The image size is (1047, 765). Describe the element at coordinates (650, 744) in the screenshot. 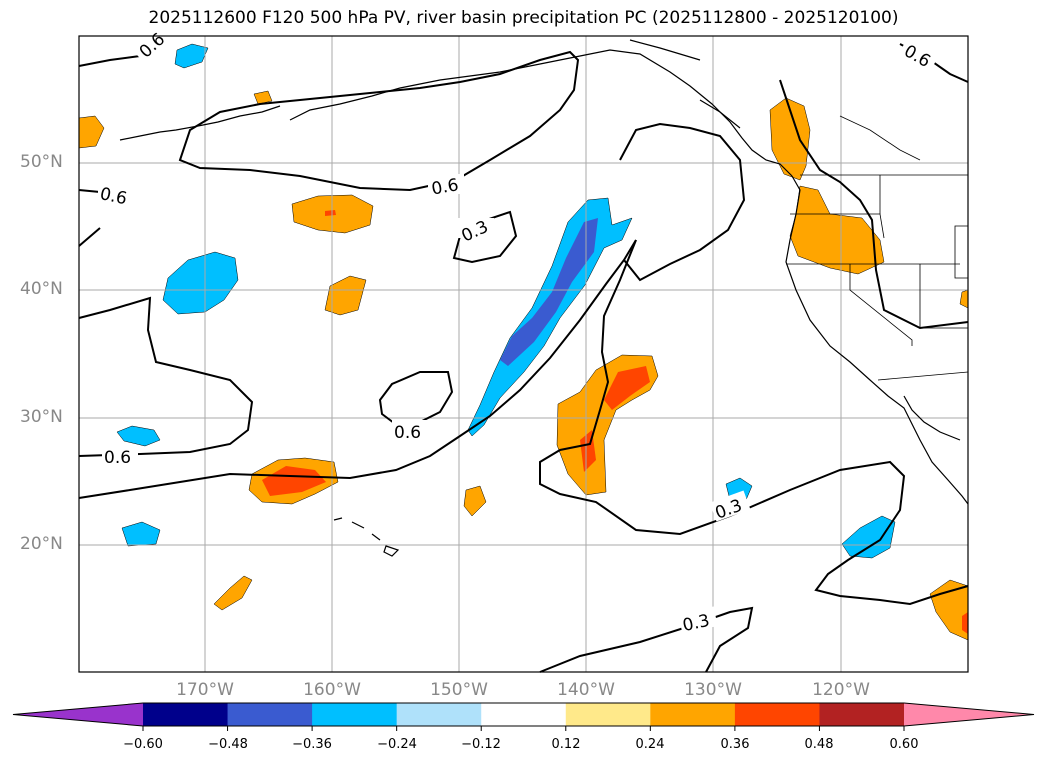

I see `colorbar-tick-label: 0.24` at that location.